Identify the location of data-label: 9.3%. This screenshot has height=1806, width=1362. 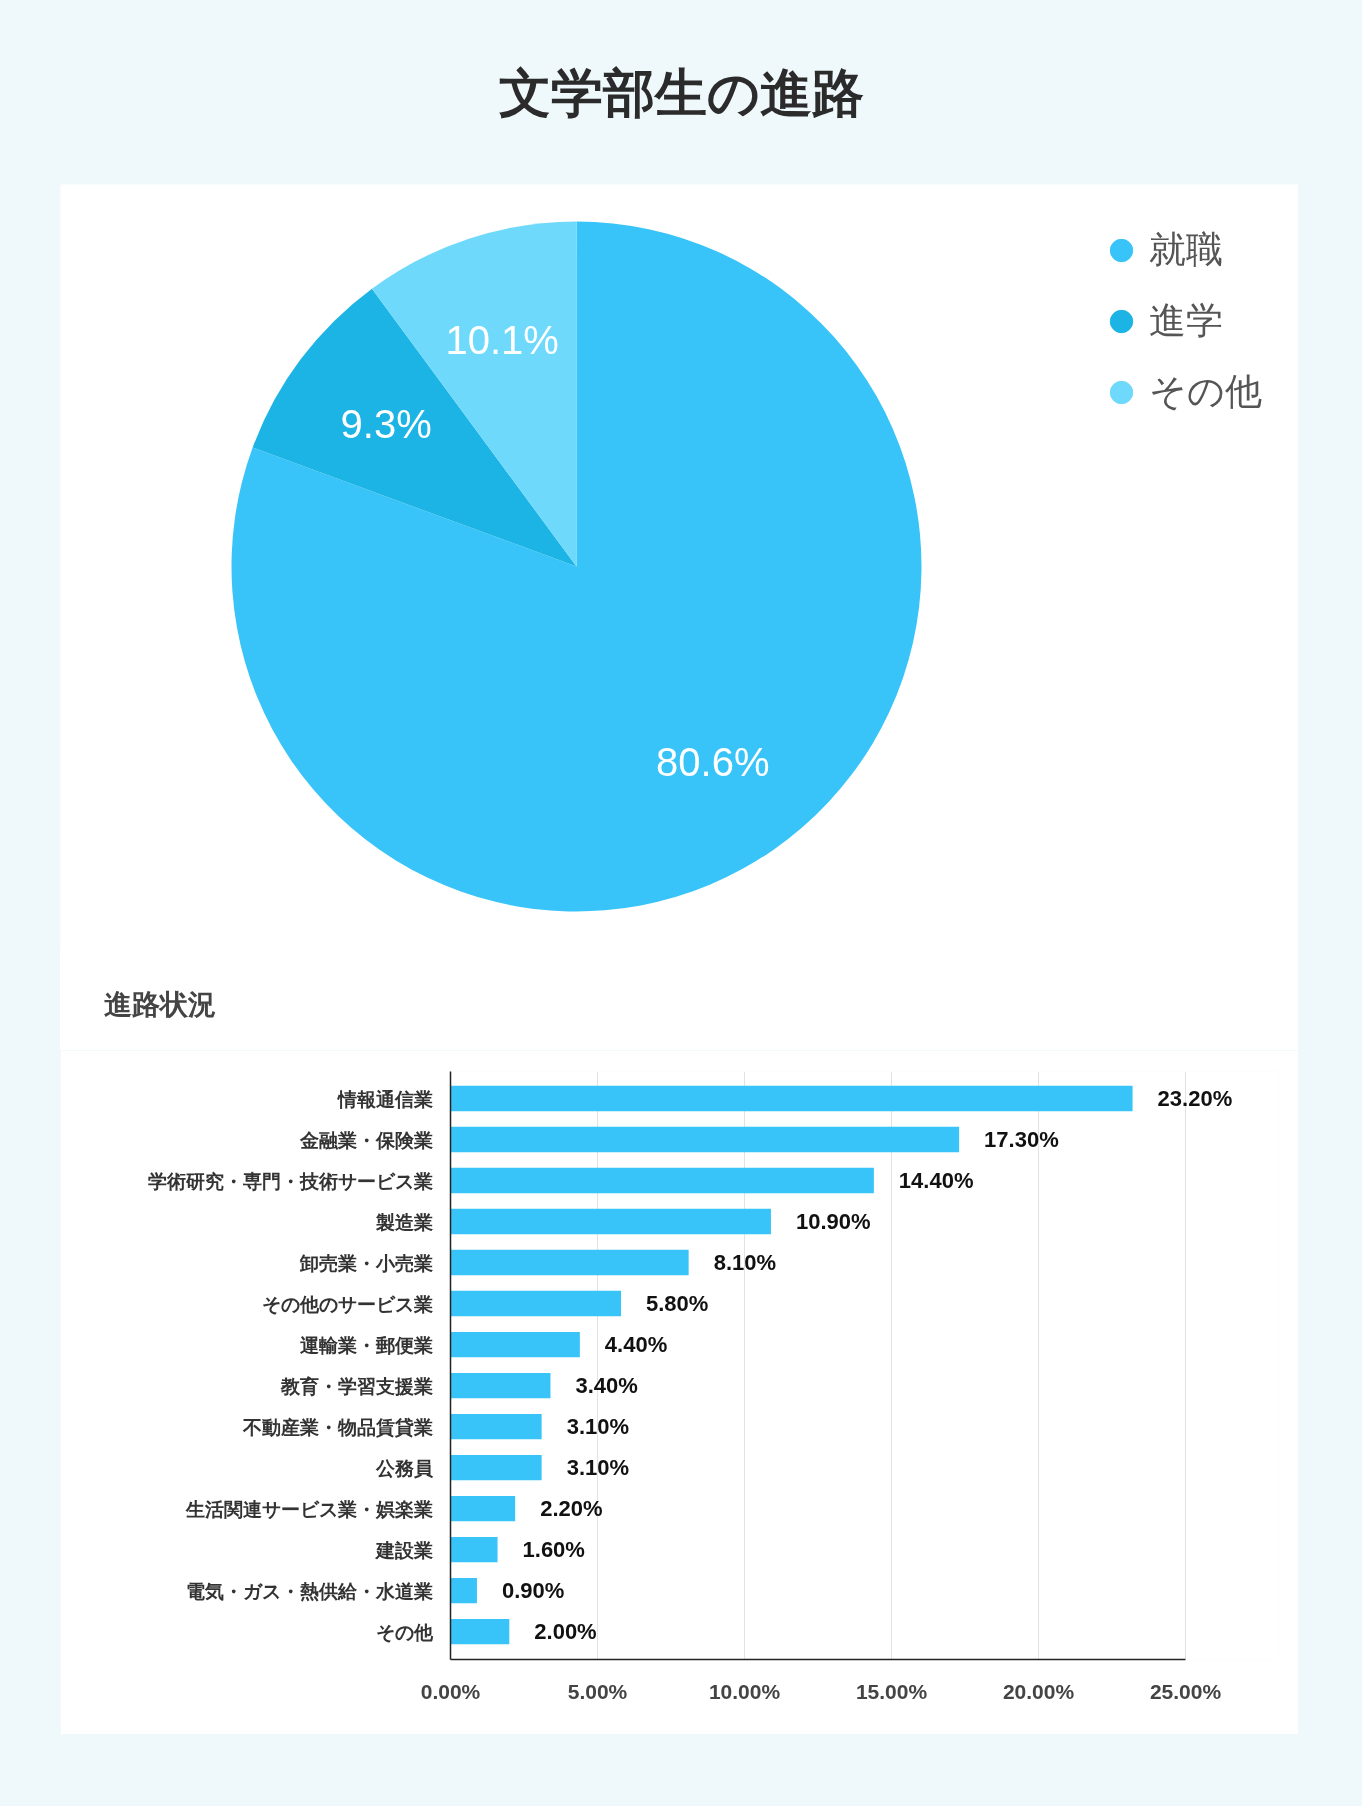
(386, 423).